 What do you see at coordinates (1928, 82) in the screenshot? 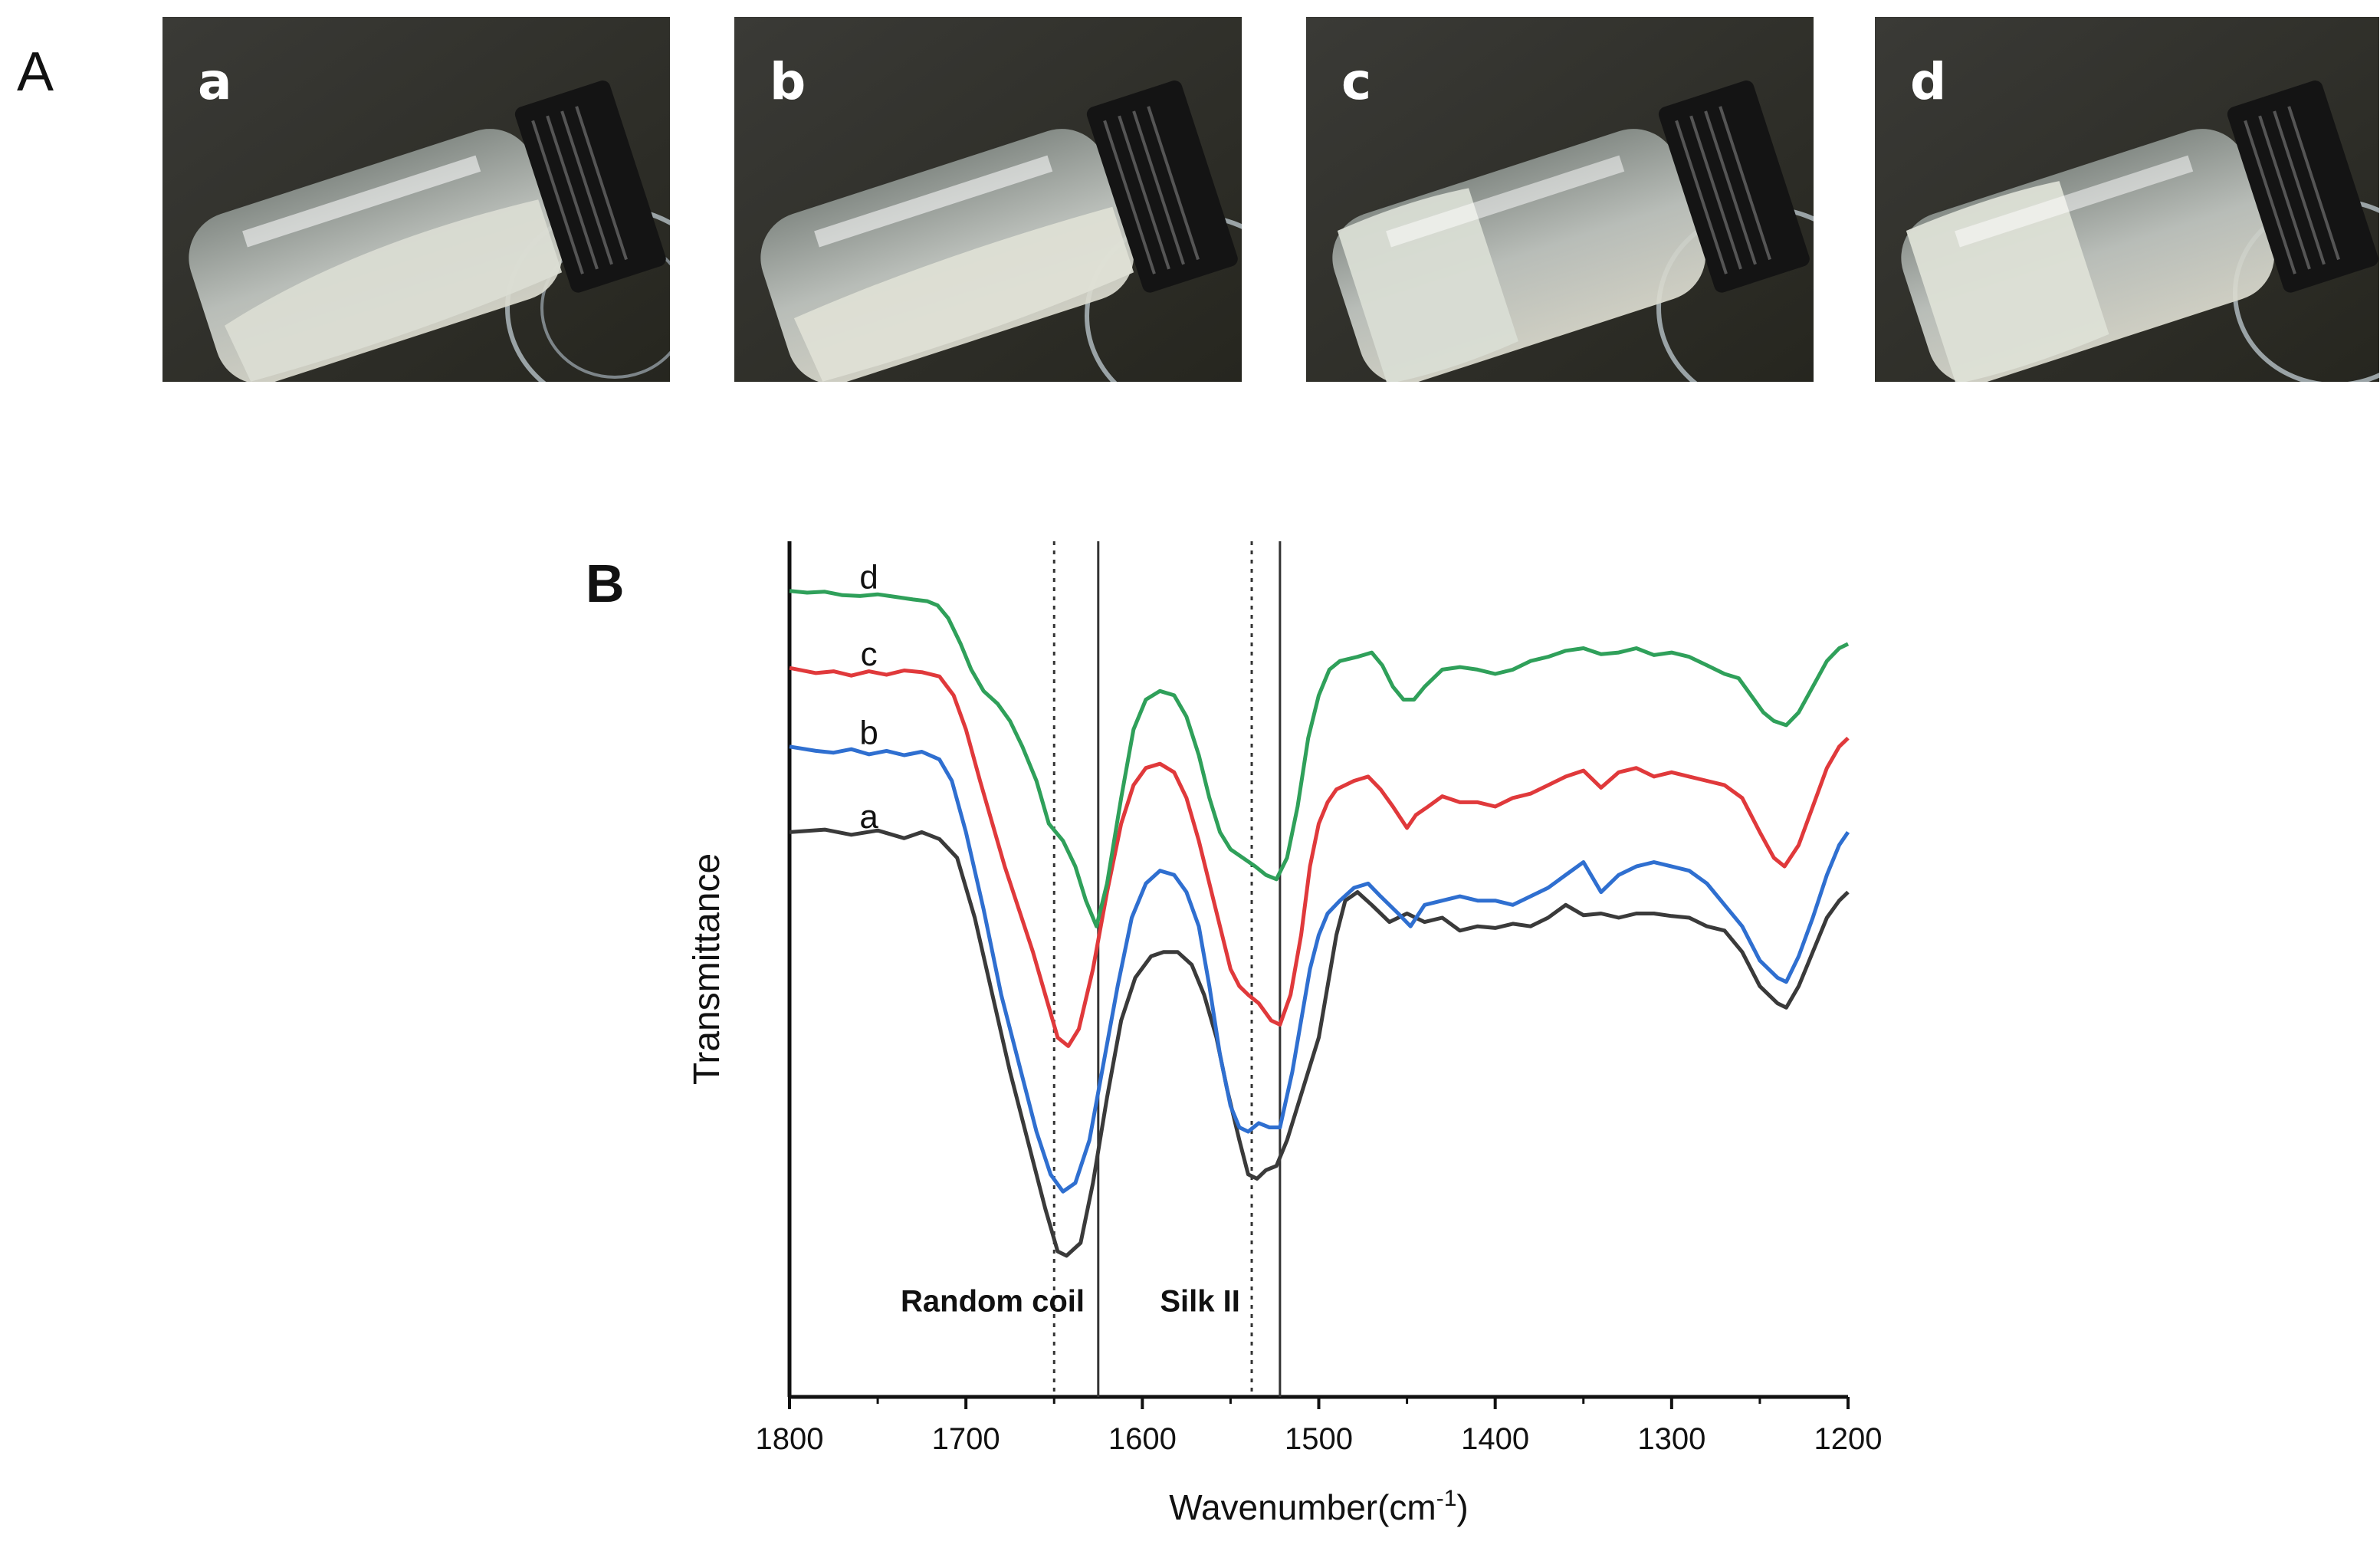
I see `photo-label: d` at bounding box center [1928, 82].